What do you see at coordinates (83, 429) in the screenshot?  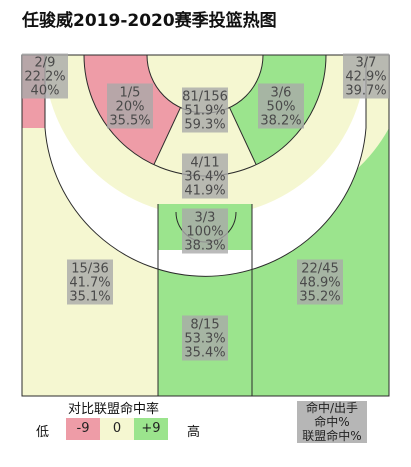 I see `legend-scale-low: -9` at bounding box center [83, 429].